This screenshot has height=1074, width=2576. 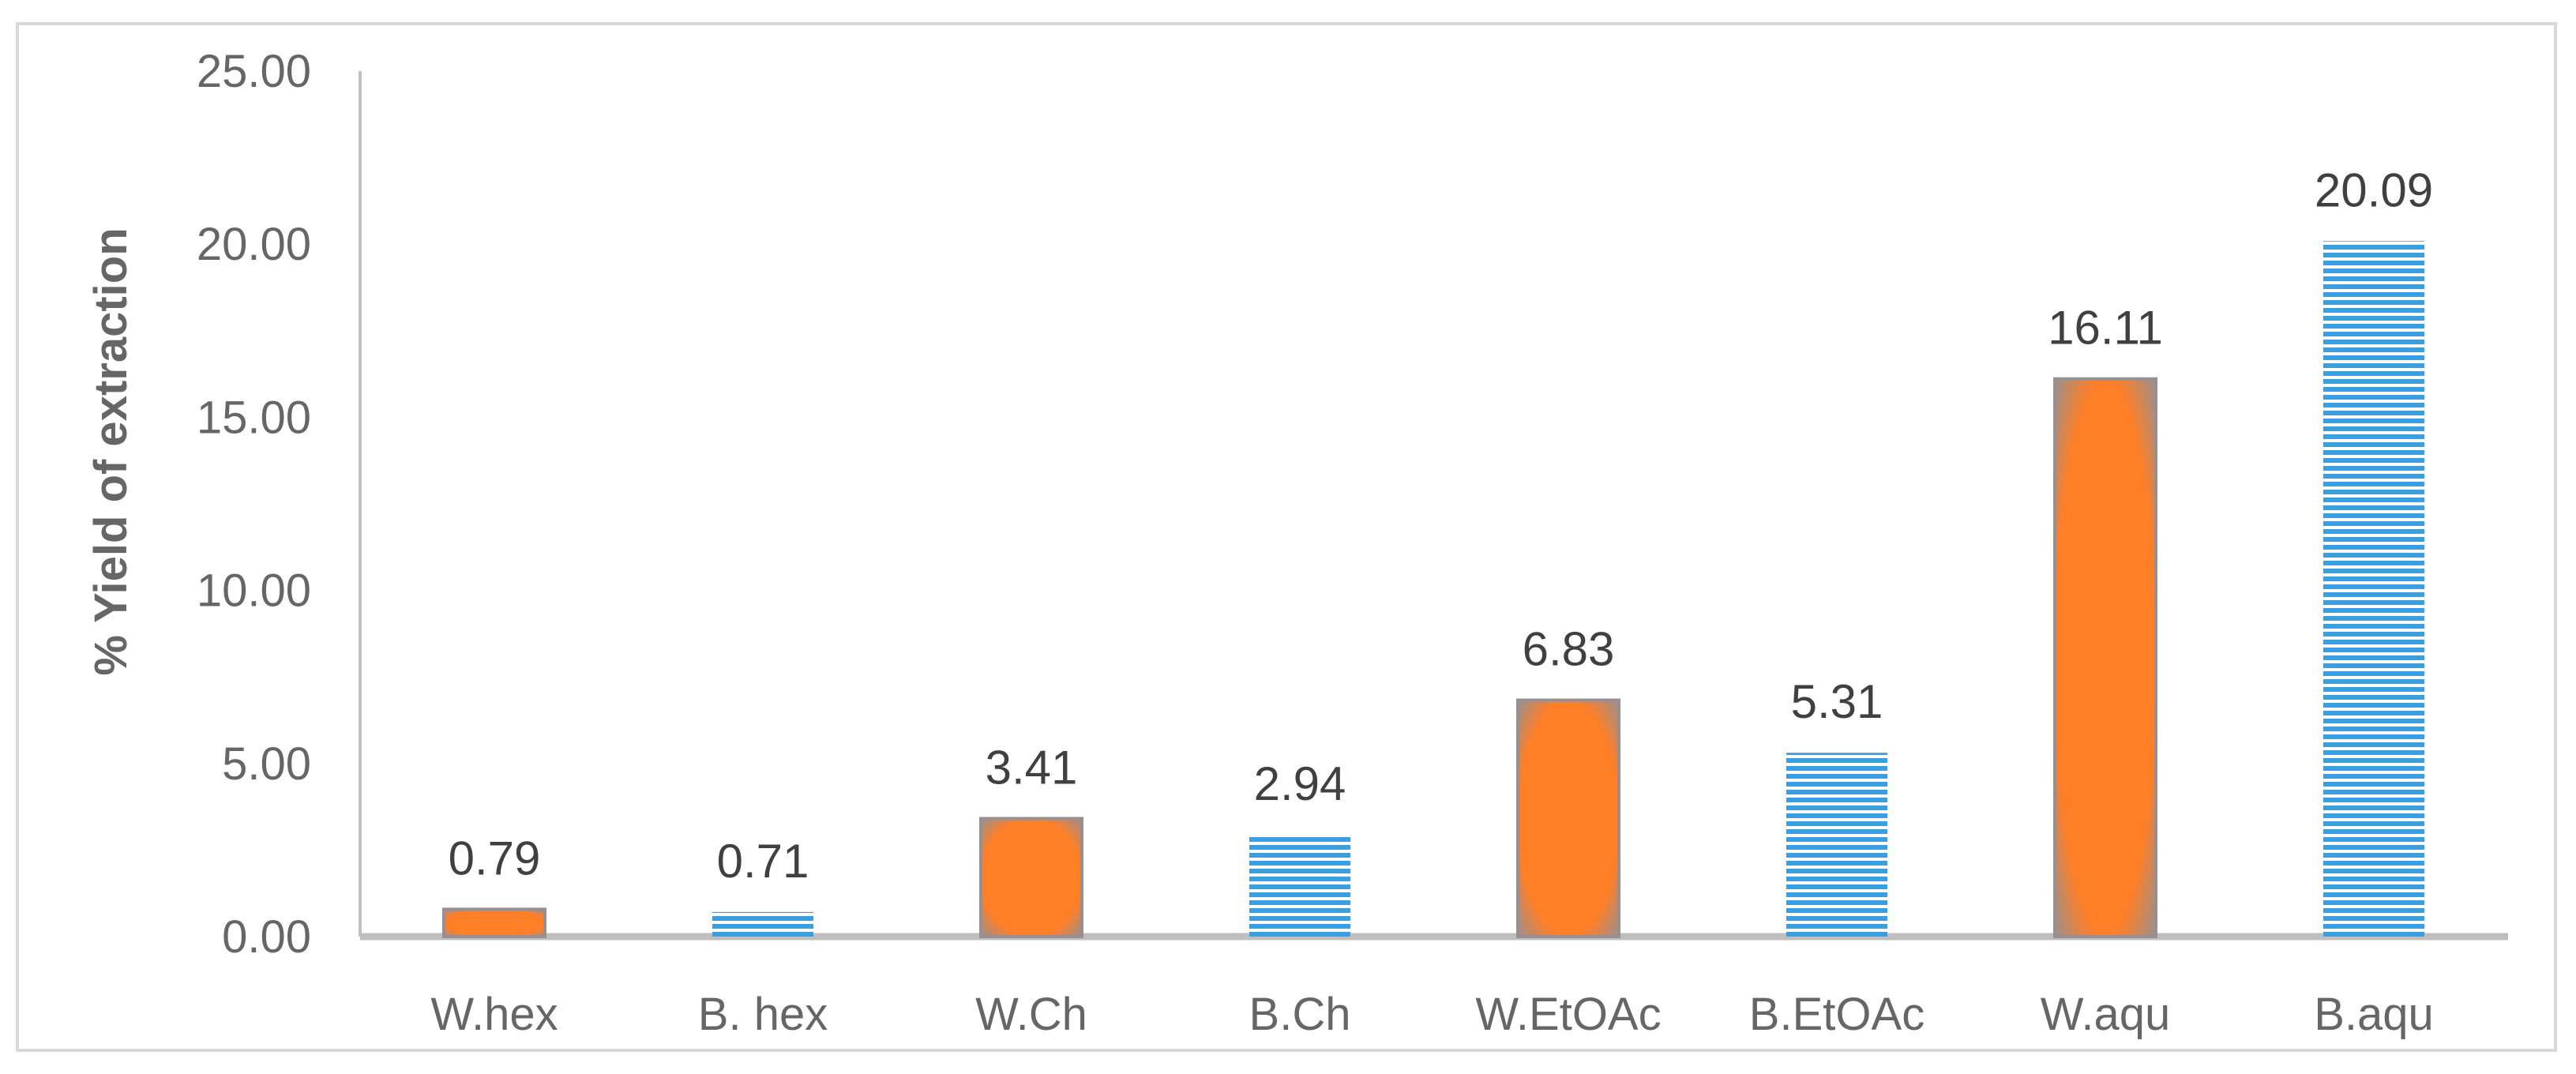 What do you see at coordinates (254, 244) in the screenshot?
I see `y-tick-label: 20.00` at bounding box center [254, 244].